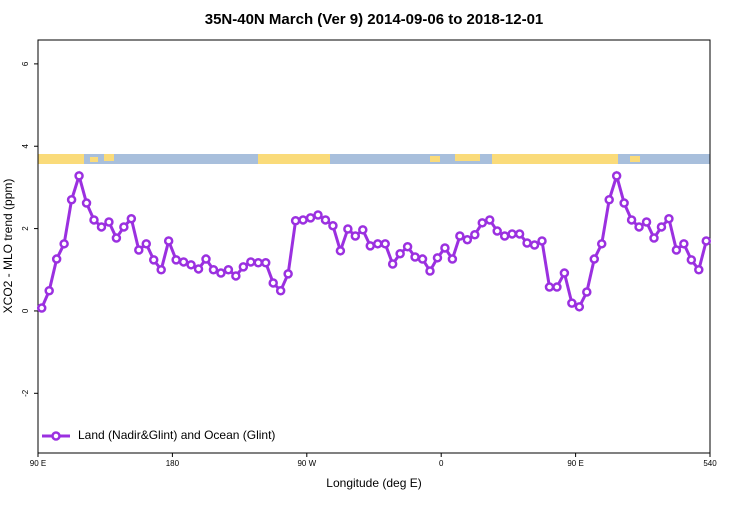 The height and width of the screenshot is (505, 750). Describe the element at coordinates (8, 246) in the screenshot. I see `y-axis-label: XCO2 - MLO trend (ppm)` at that location.